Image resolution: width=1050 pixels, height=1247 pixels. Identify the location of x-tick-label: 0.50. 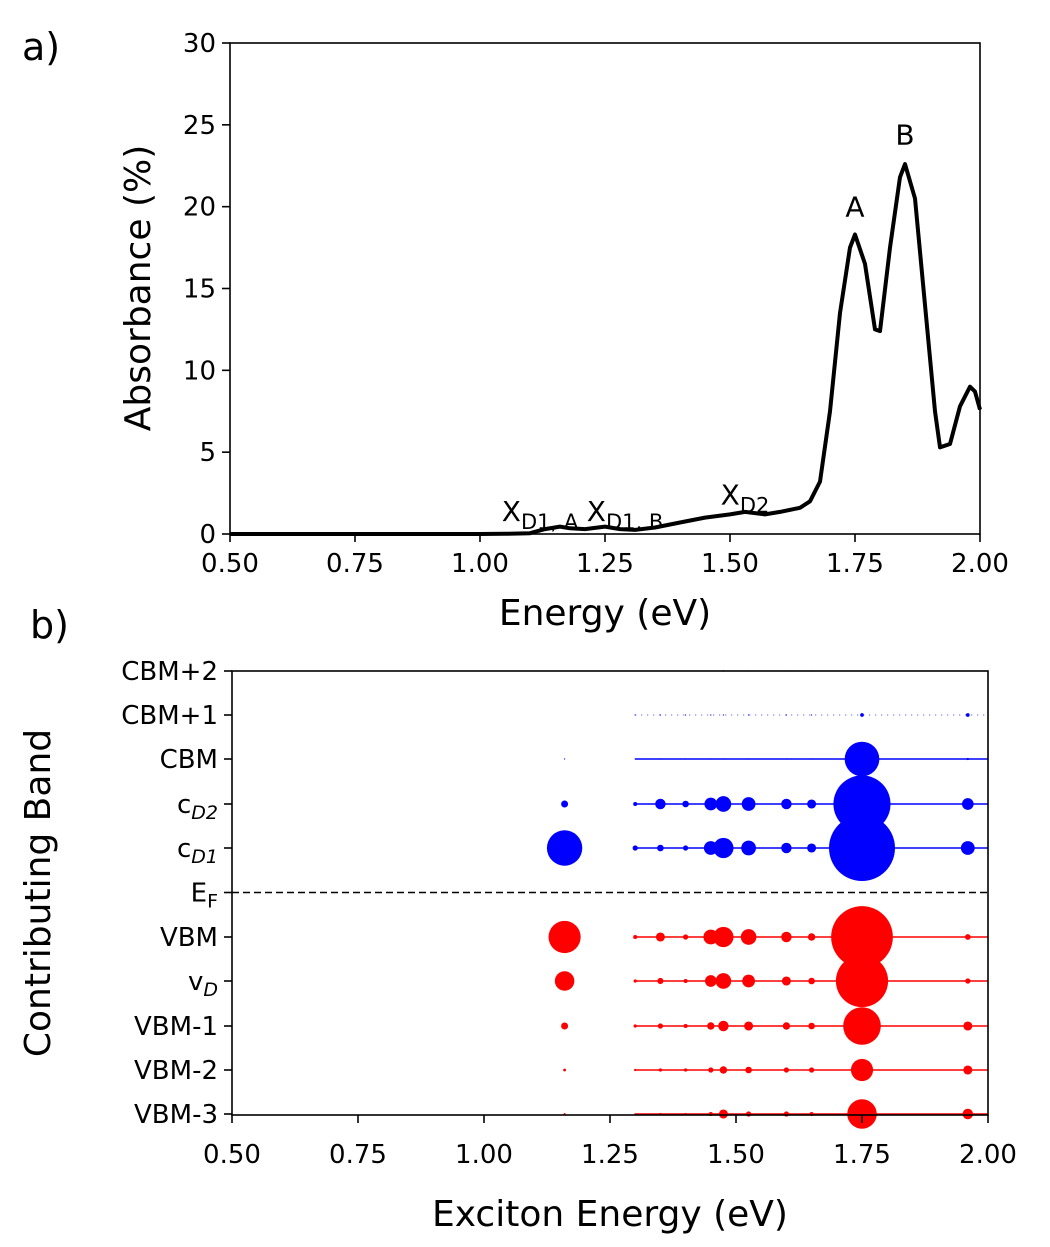
(230, 564).